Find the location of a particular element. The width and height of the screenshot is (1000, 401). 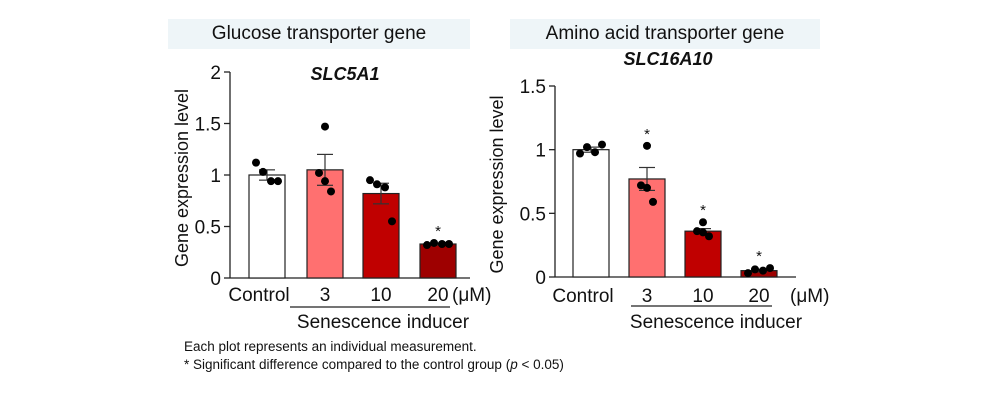

slc5a1-significance-marker: * is located at coordinates (438, 231).